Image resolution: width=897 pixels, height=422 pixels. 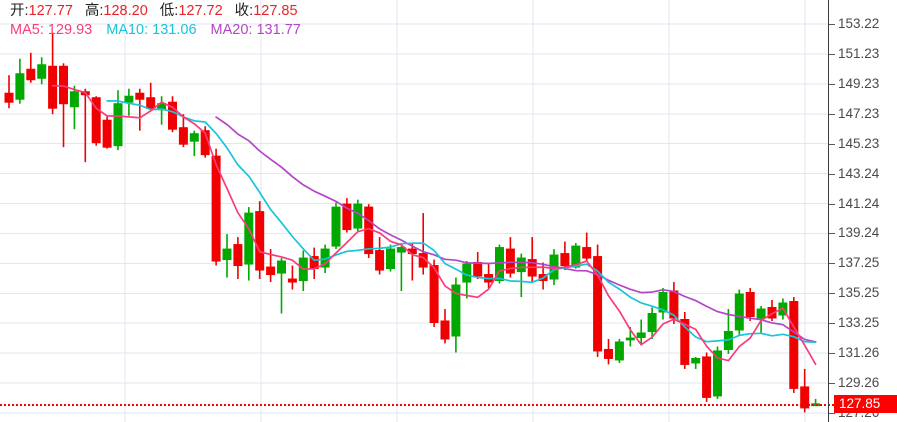 I want to click on ma10-legend: MA10: 131.06, so click(x=151, y=30).